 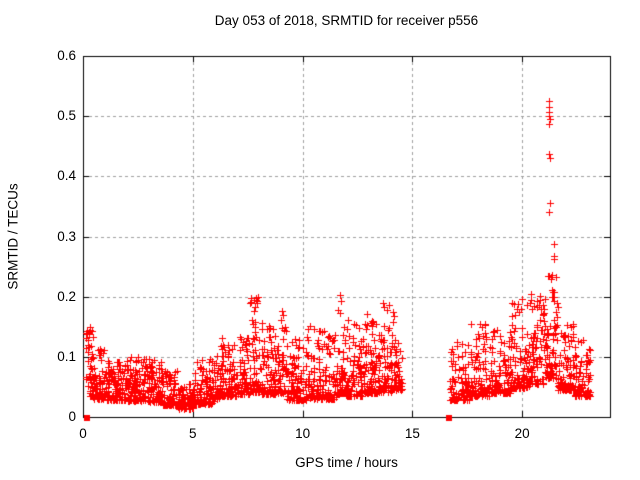 I want to click on x-tick-label: 5, so click(x=193, y=433).